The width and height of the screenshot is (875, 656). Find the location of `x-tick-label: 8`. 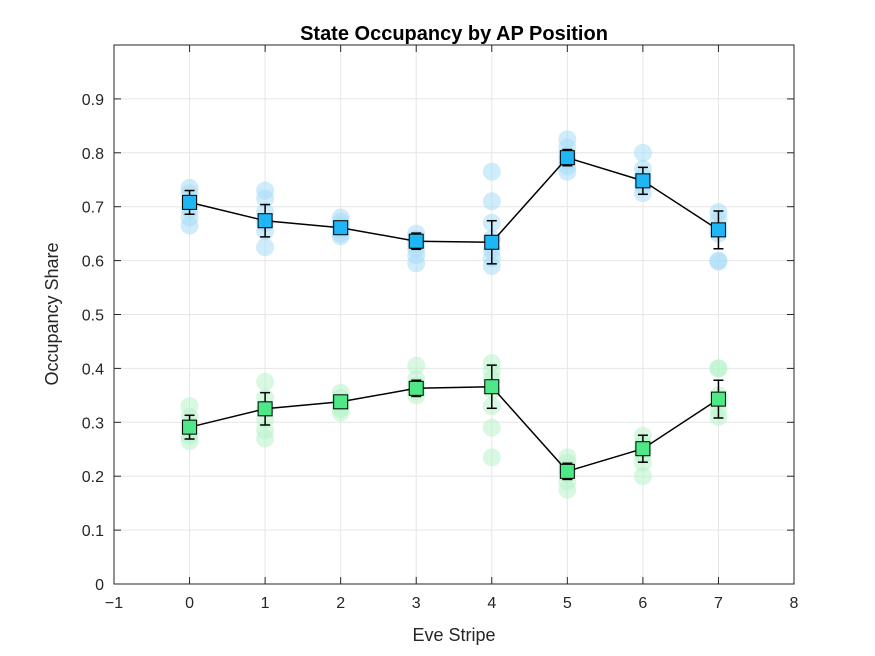

x-tick-label: 8 is located at coordinates (794, 603).